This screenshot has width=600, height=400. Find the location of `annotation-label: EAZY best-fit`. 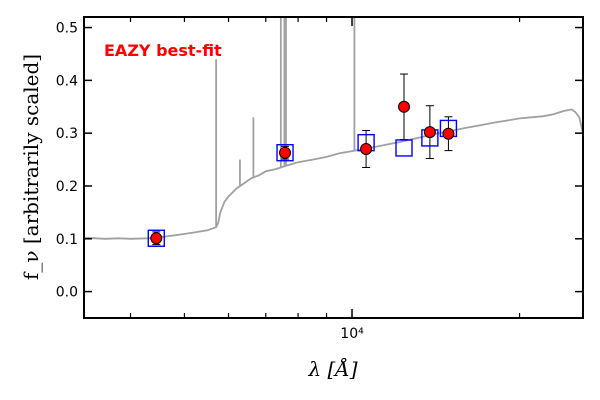

annotation-label: EAZY best-fit is located at coordinates (163, 50).